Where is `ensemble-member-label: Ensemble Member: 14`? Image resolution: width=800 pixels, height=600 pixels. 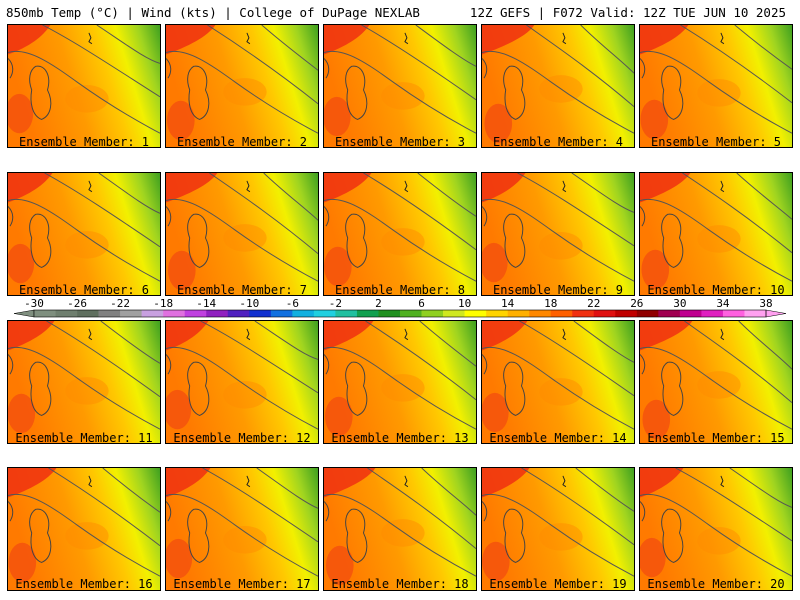 ensemble-member-label: Ensemble Member: 14 is located at coordinates (558, 438).